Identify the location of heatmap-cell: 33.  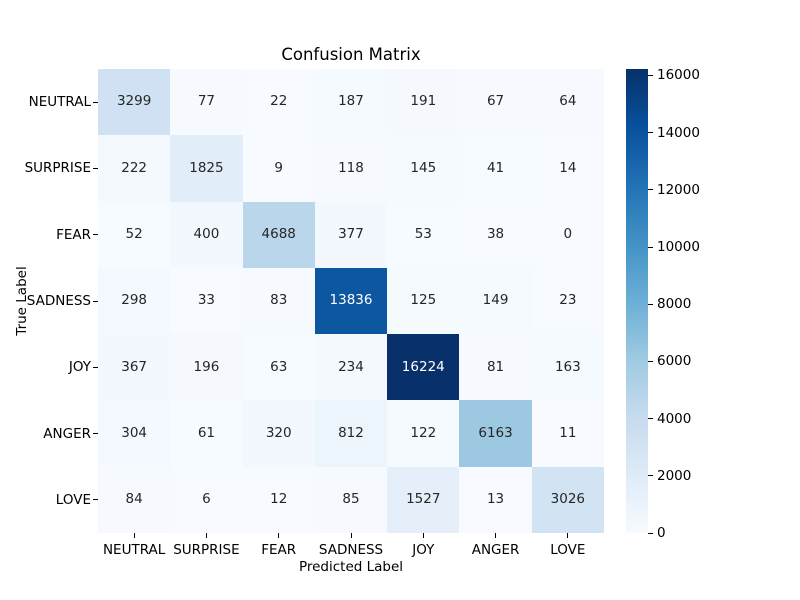
(206, 301).